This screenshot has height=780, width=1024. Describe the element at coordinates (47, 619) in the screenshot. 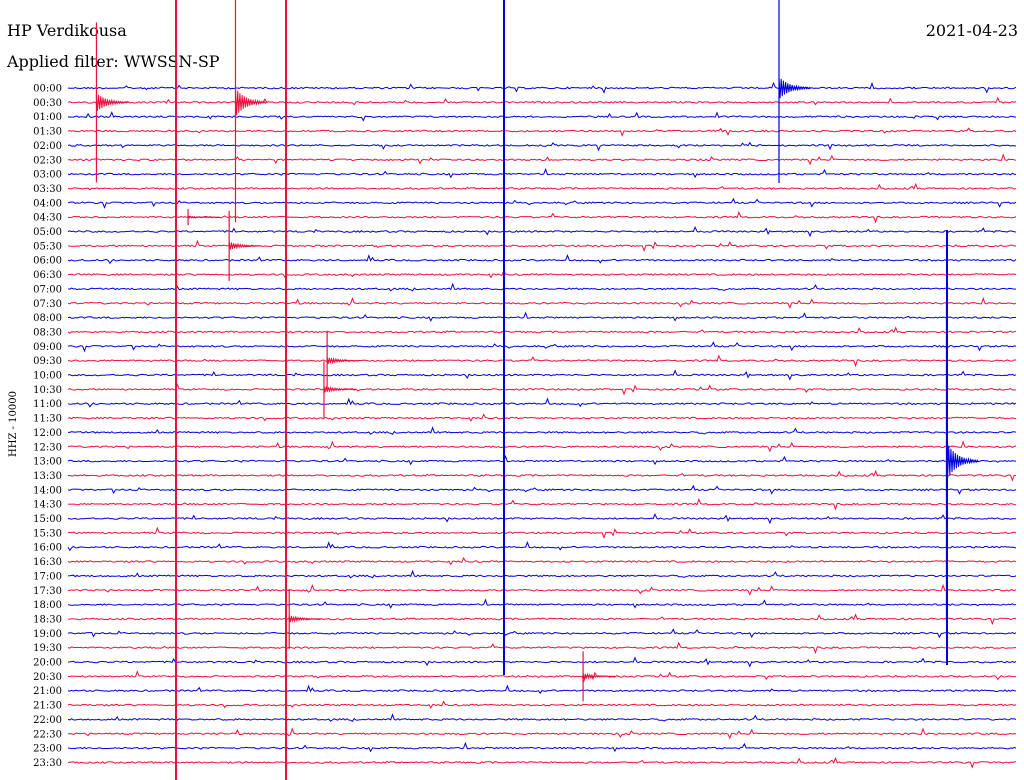

I see `row-time-label: 18:30` at that location.